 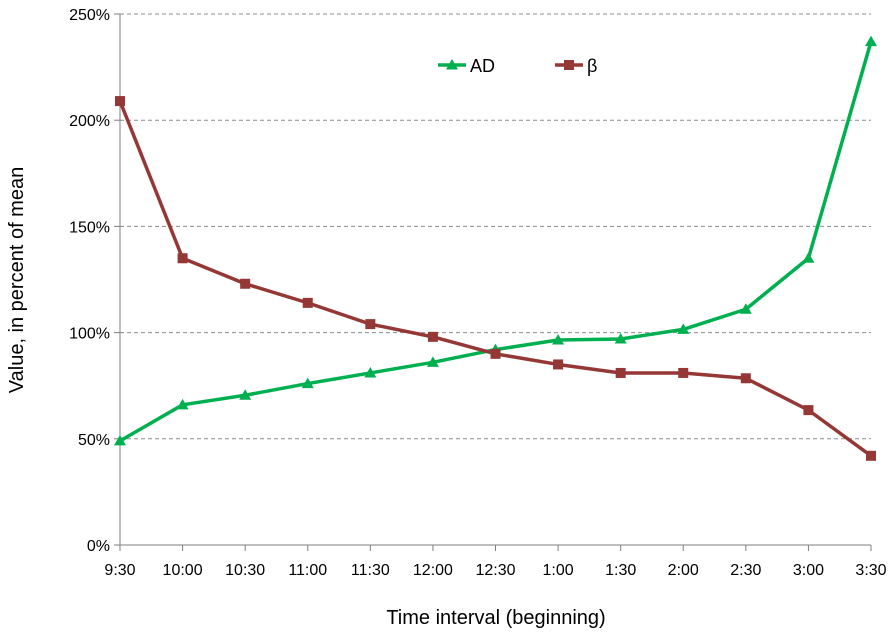 What do you see at coordinates (370, 570) in the screenshot?
I see `x-tick-label: 11:30` at bounding box center [370, 570].